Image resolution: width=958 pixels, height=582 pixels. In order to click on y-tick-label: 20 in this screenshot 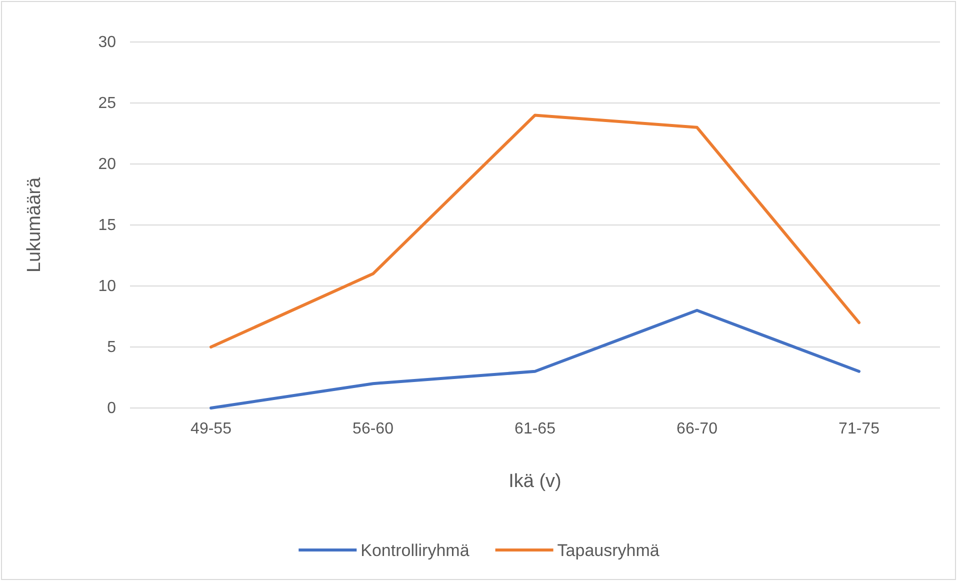, I will do `click(107, 165)`.